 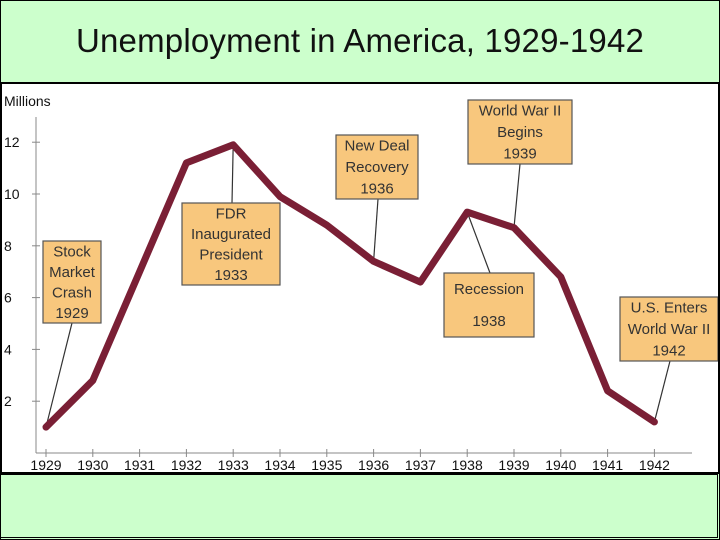 I want to click on x-tick-label-1934: 1934, so click(x=279, y=464).